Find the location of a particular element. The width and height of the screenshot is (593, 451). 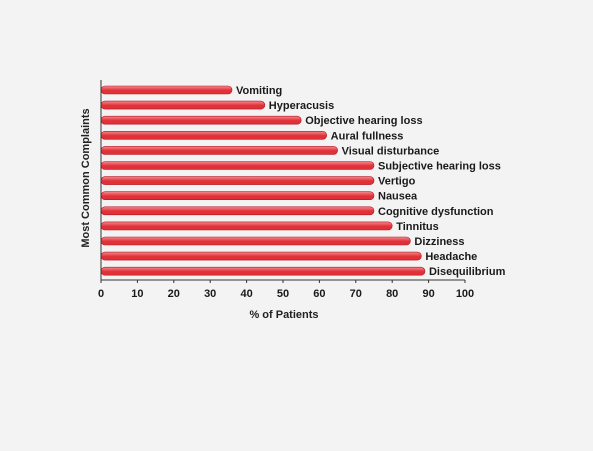

bar-vomiting is located at coordinates (166, 90).